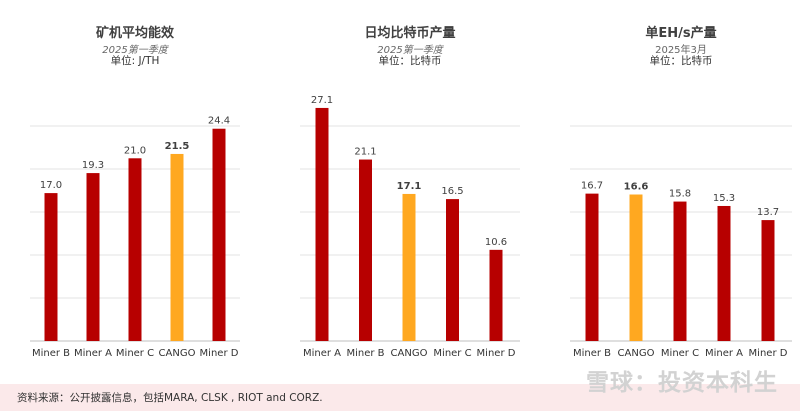 This screenshot has width=800, height=411. Describe the element at coordinates (134, 33) in the screenshot. I see `chart-title: 矿机平均能效` at that location.